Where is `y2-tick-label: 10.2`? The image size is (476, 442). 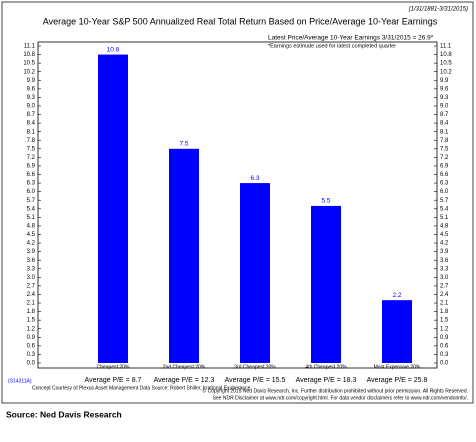 y2-tick-label: 10.2 is located at coordinates (446, 72).